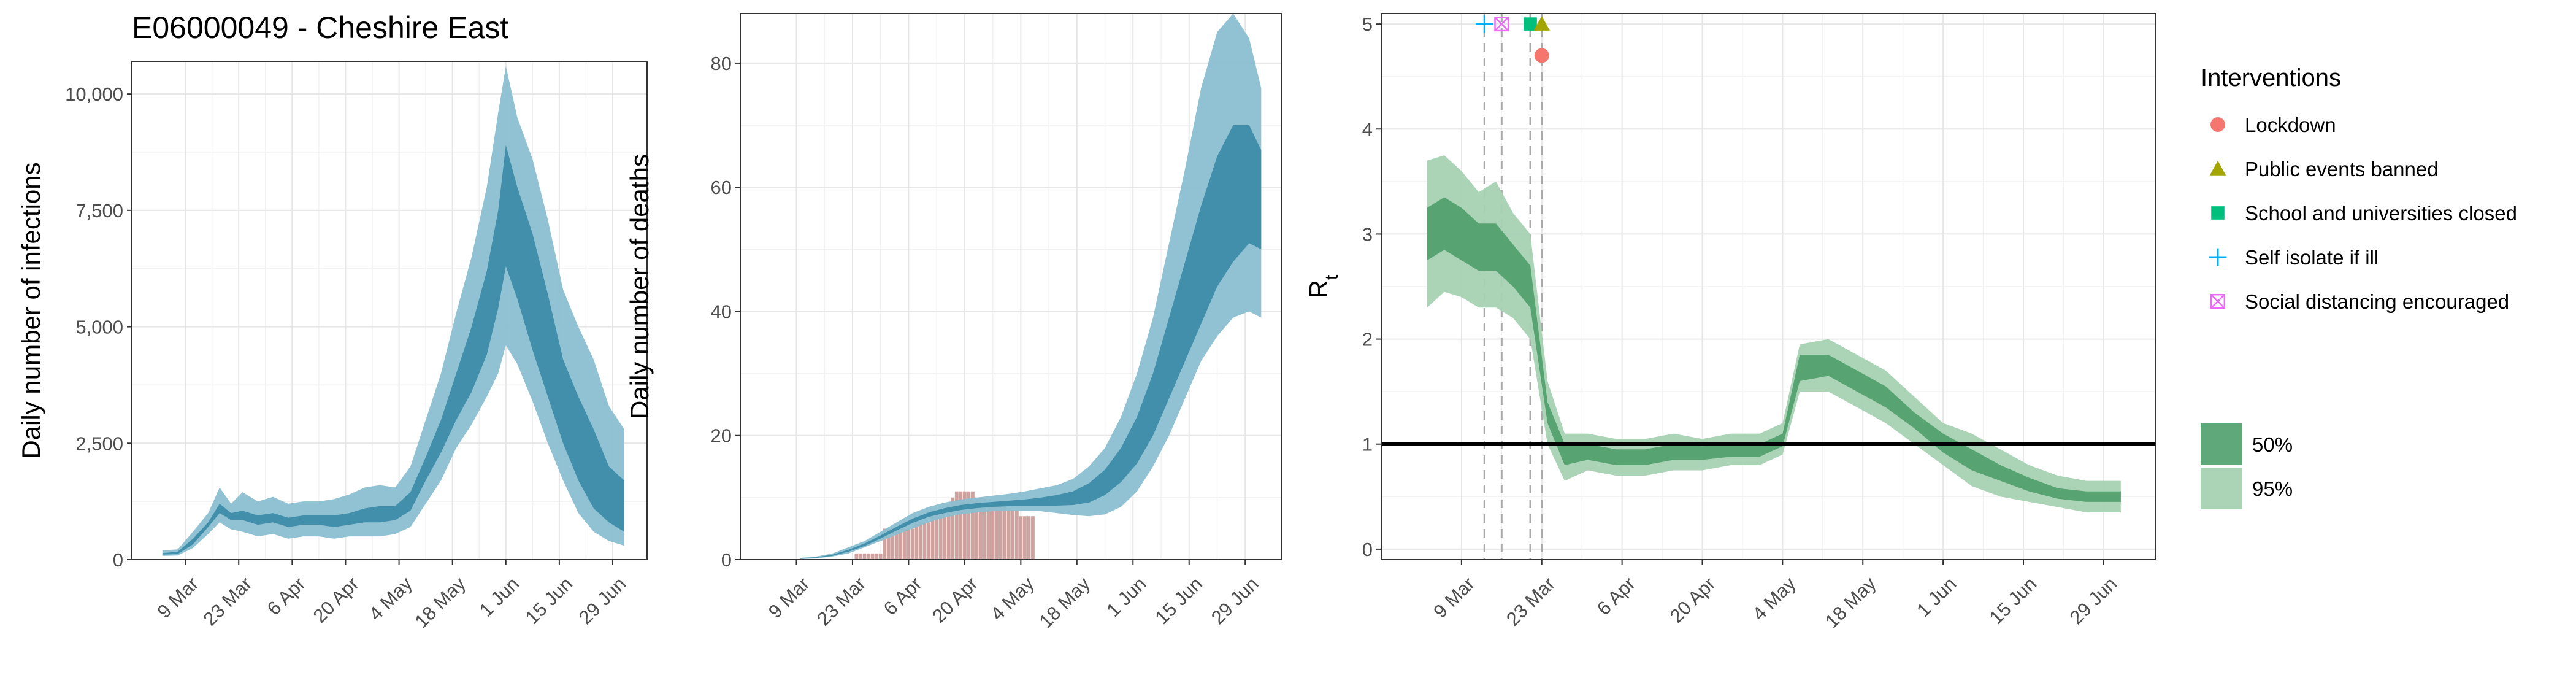 This screenshot has height=683, width=2576. I want to click on ci-50-band, so click(393, 350).